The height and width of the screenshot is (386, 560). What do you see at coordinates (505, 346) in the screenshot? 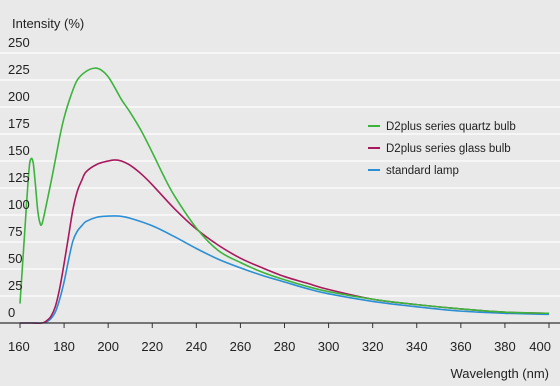
I see `x-tick-label-380: 380` at bounding box center [505, 346].